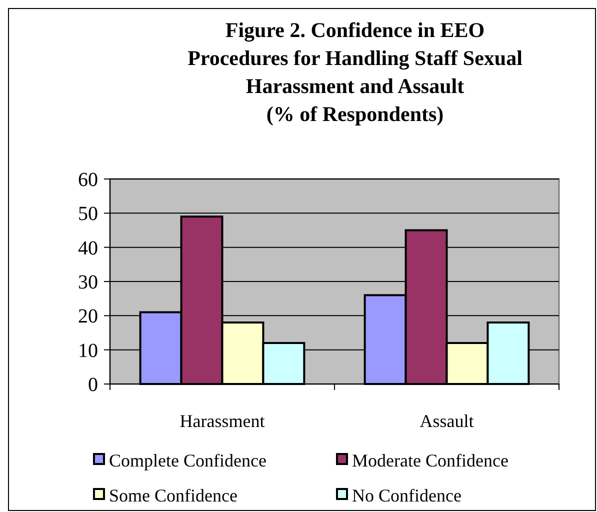 This screenshot has height=512, width=597. What do you see at coordinates (88, 214) in the screenshot?
I see `y-tick-label: 50` at bounding box center [88, 214].